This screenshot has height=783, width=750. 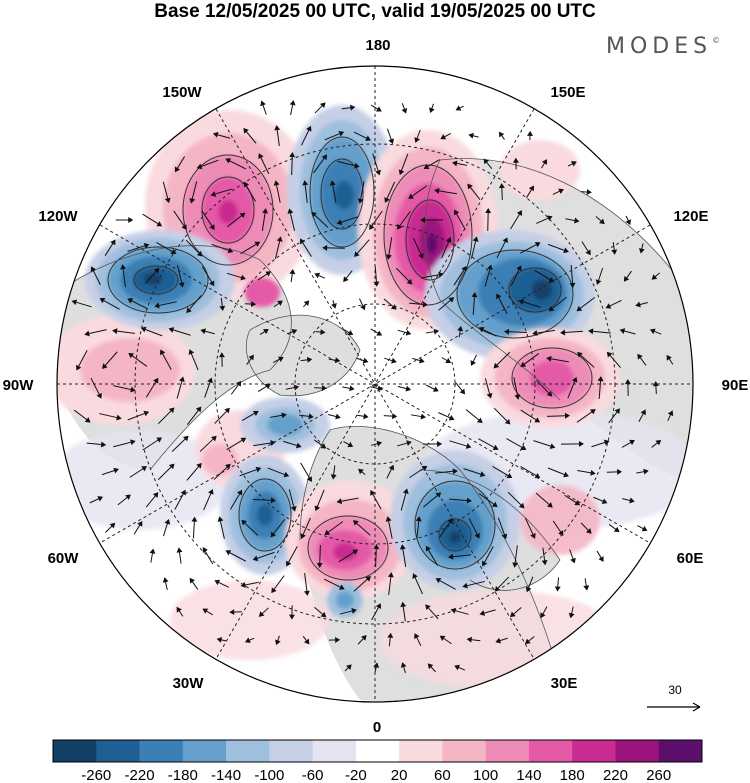 I want to click on lon-label-30w: 30W, so click(x=189, y=683).